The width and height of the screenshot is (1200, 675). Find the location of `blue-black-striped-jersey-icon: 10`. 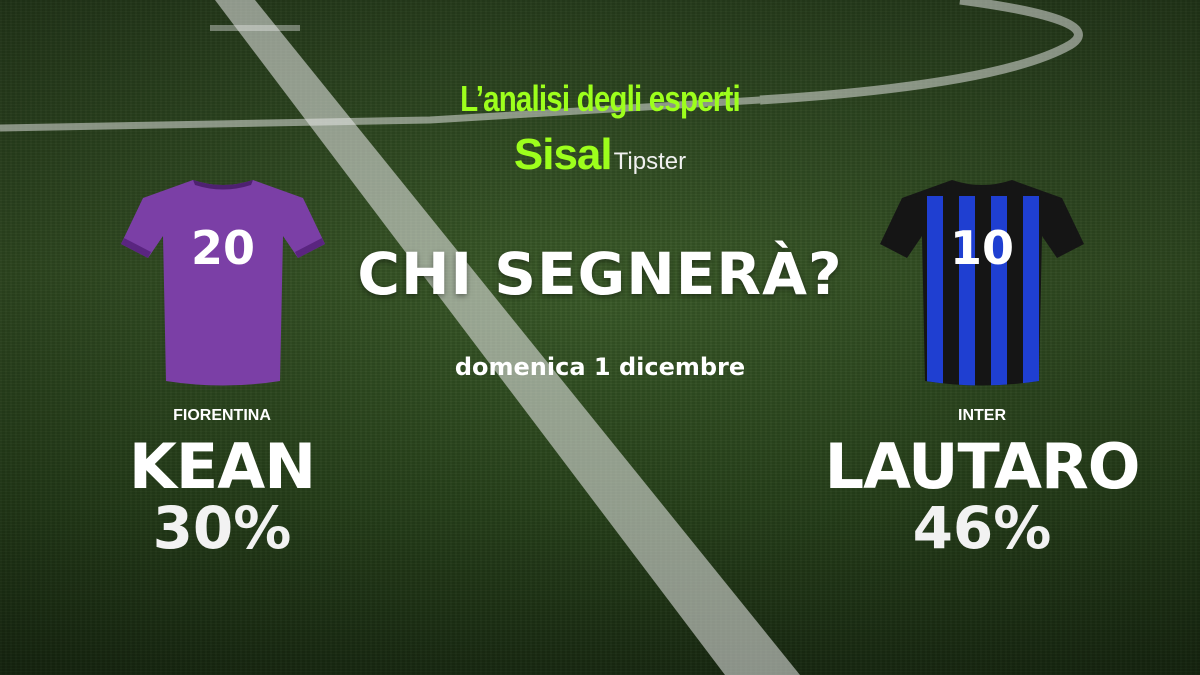

blue-black-striped-jersey-icon: 10 is located at coordinates (982, 283).